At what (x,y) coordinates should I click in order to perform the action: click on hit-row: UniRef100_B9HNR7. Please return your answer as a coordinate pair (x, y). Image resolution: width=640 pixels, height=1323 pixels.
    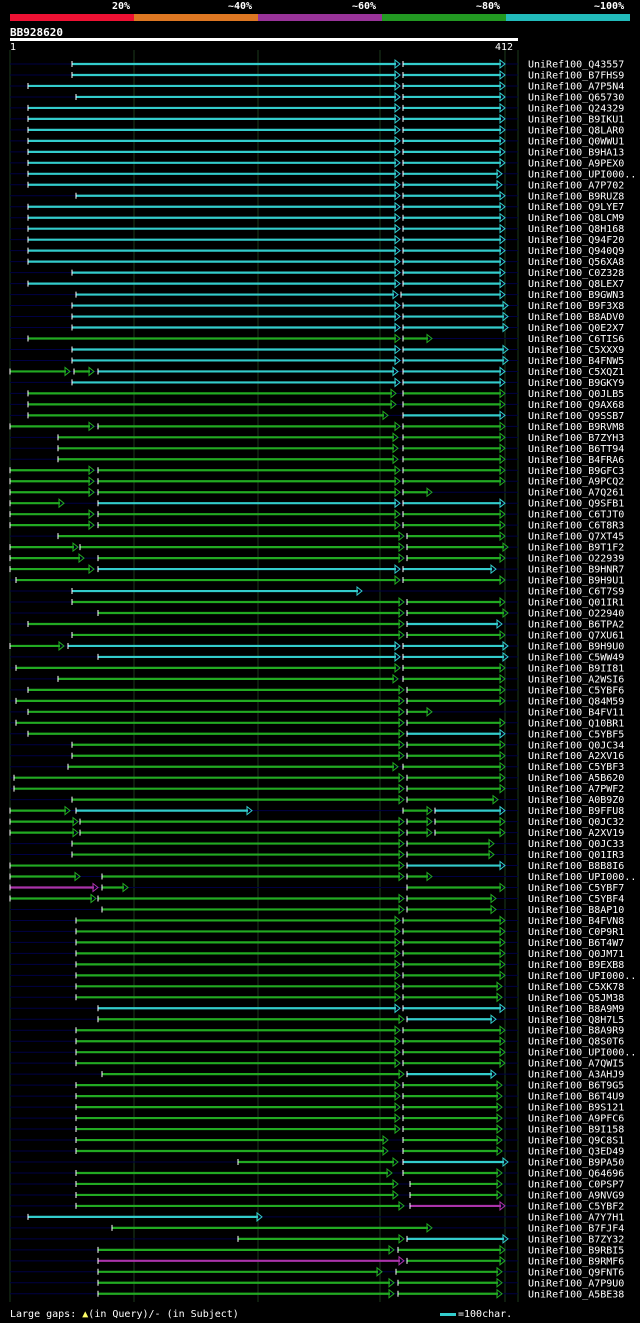
    Looking at the image, I should click on (316, 570).